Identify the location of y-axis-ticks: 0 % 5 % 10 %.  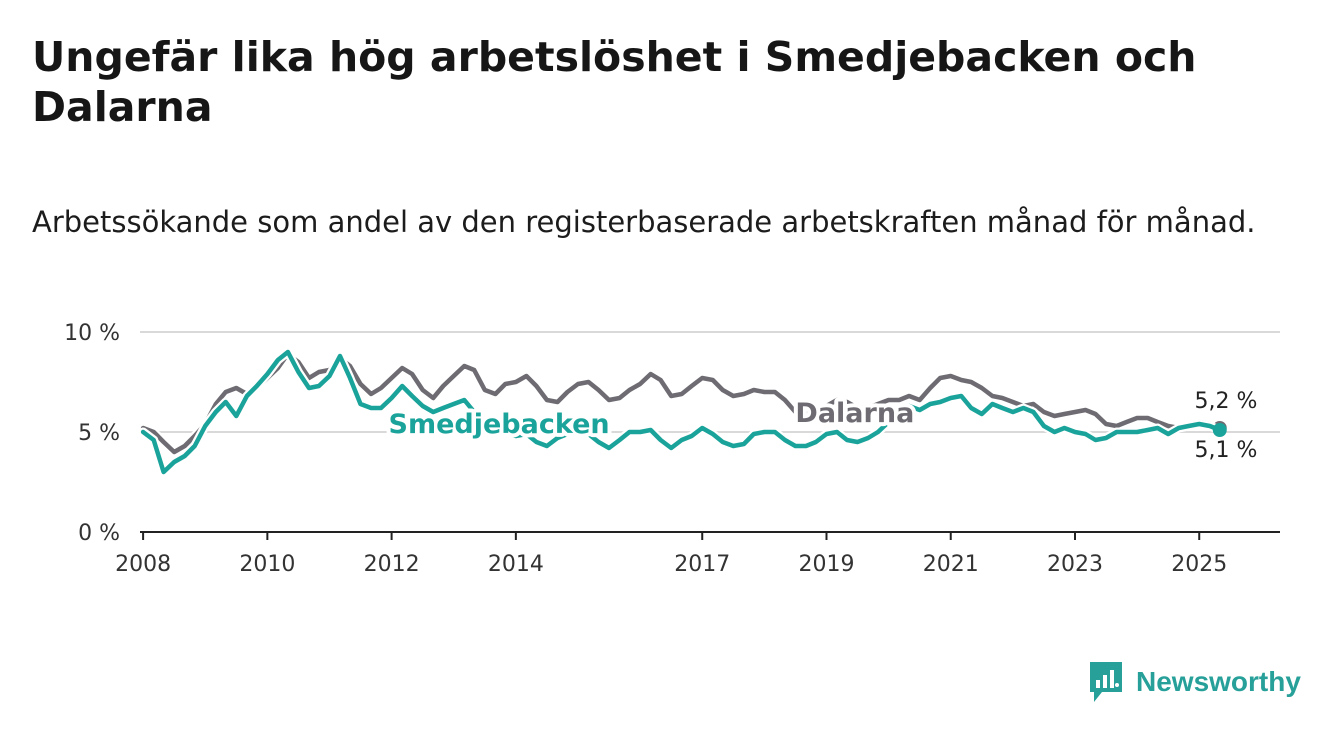
(92, 433).